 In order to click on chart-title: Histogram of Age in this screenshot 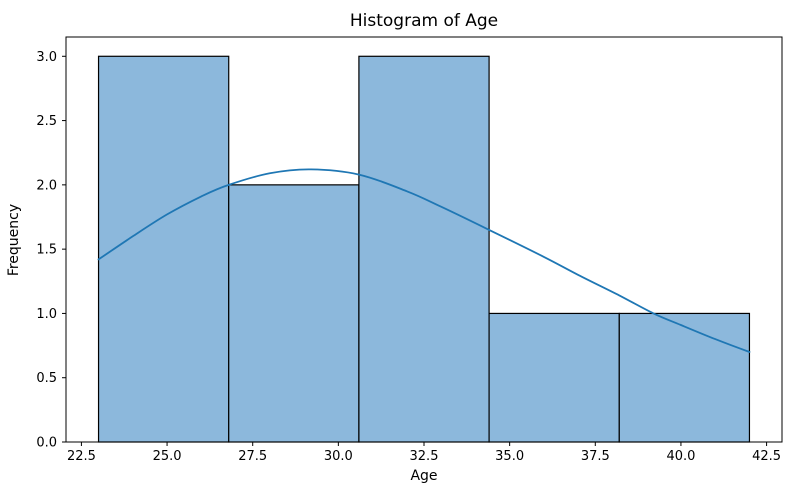, I will do `click(424, 21)`.